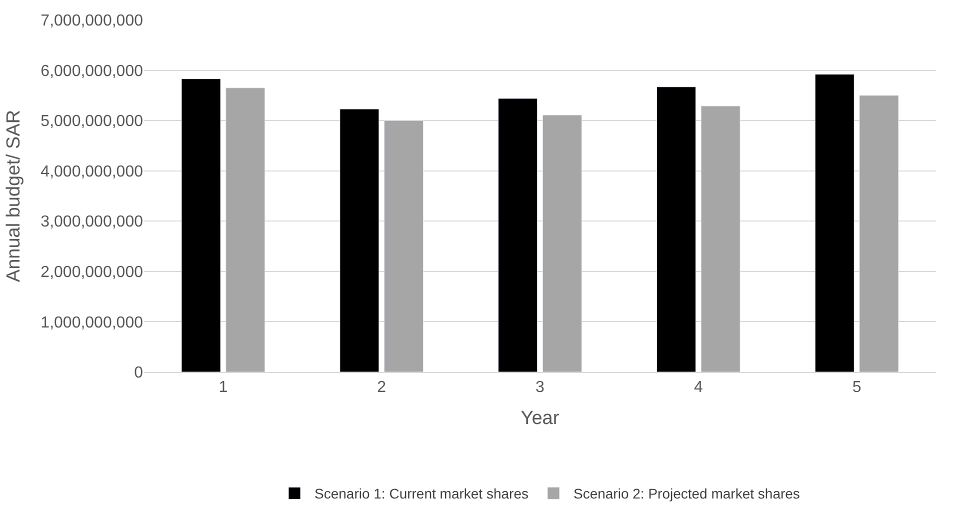  I want to click on y-tick-label: 0, so click(139, 373).